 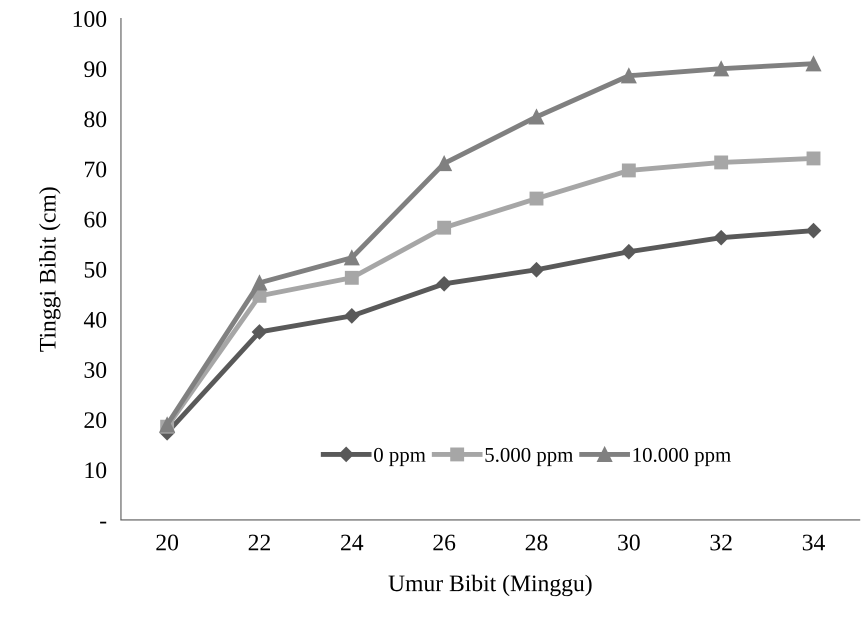 I want to click on x-tick-label: 32, so click(x=721, y=542).